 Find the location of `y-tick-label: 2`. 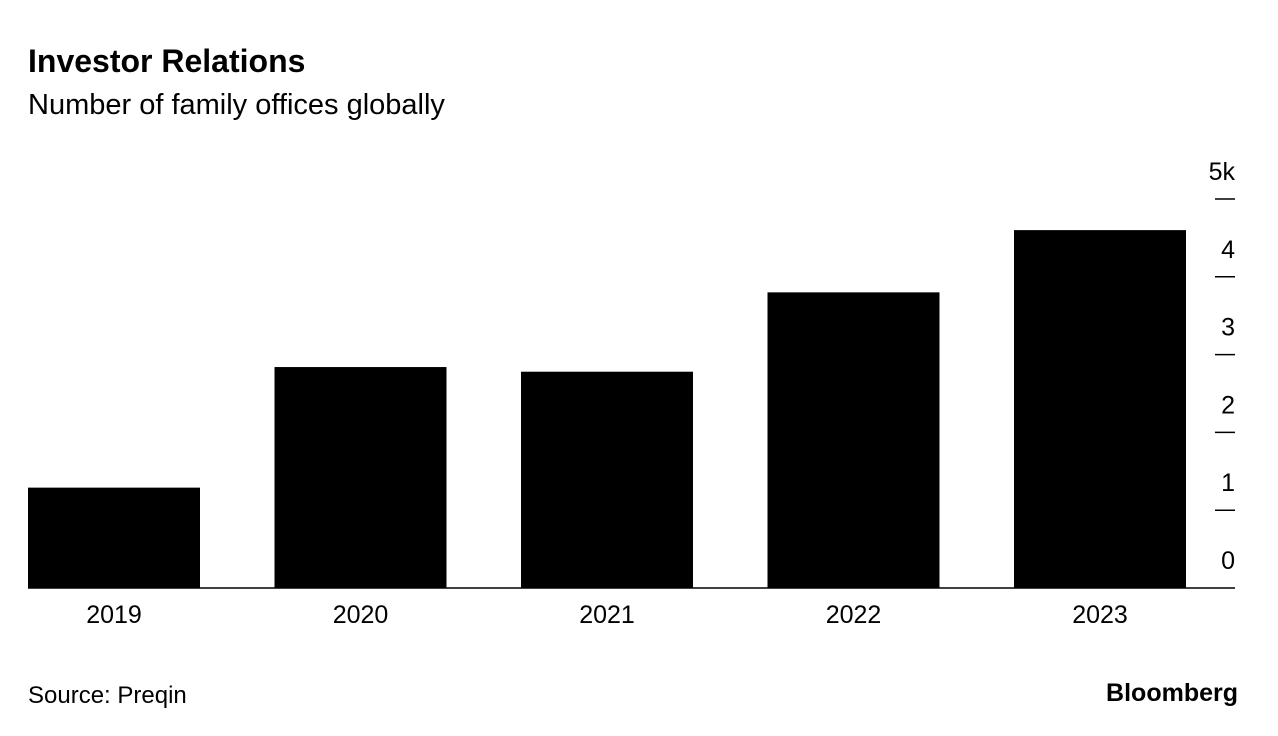

y-tick-label: 2 is located at coordinates (1228, 405).